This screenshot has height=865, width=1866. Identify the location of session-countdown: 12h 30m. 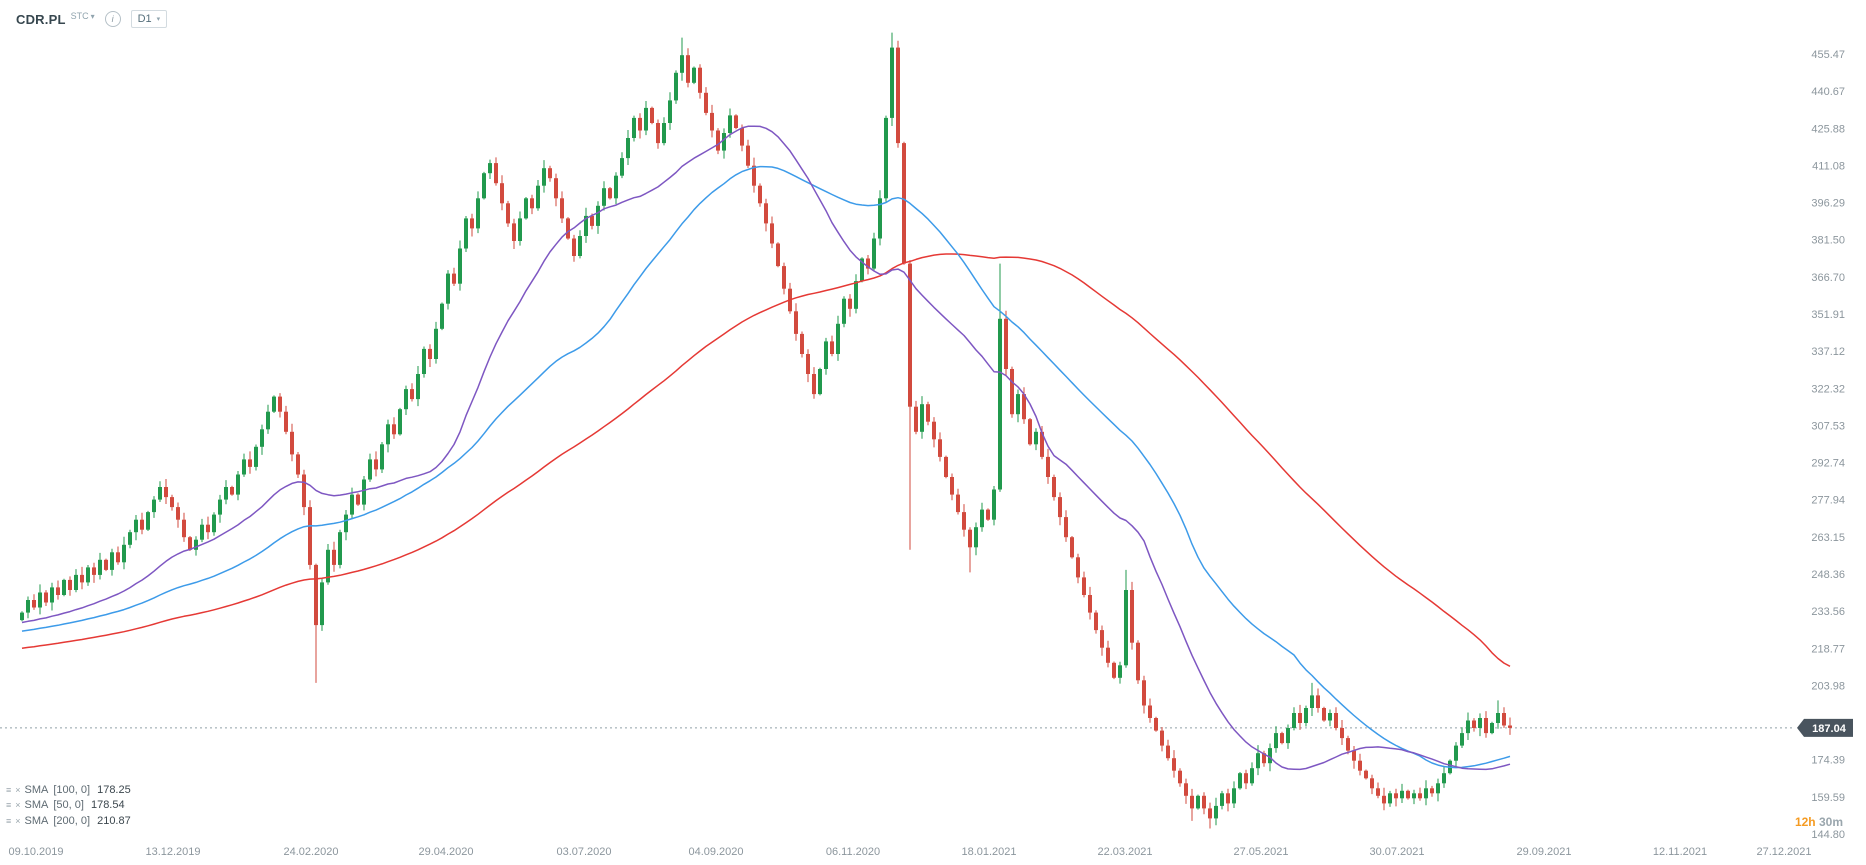
(1819, 822).